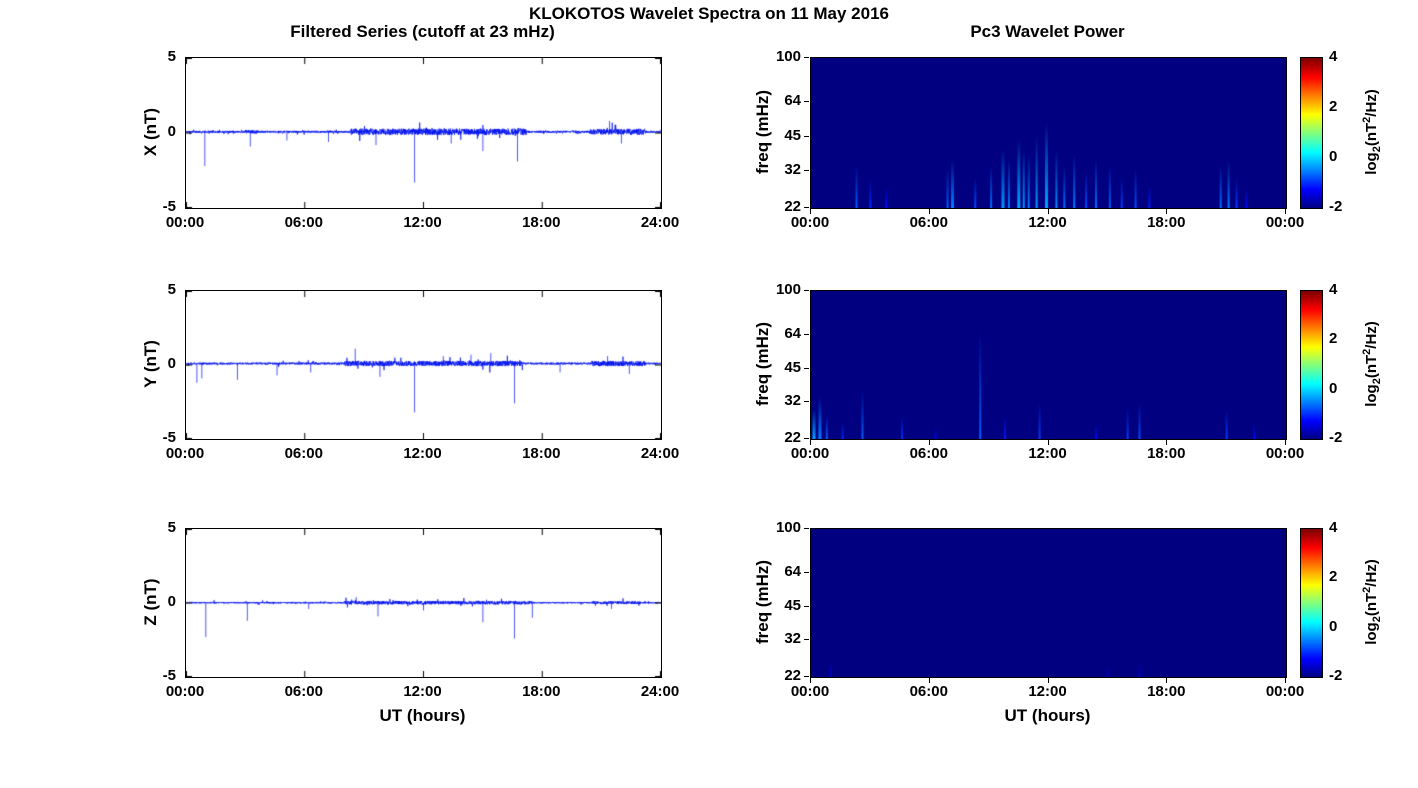 The width and height of the screenshot is (1418, 788). Describe the element at coordinates (1372, 364) in the screenshot. I see `colorbar-label-y: log2(nT2/Hz)` at that location.